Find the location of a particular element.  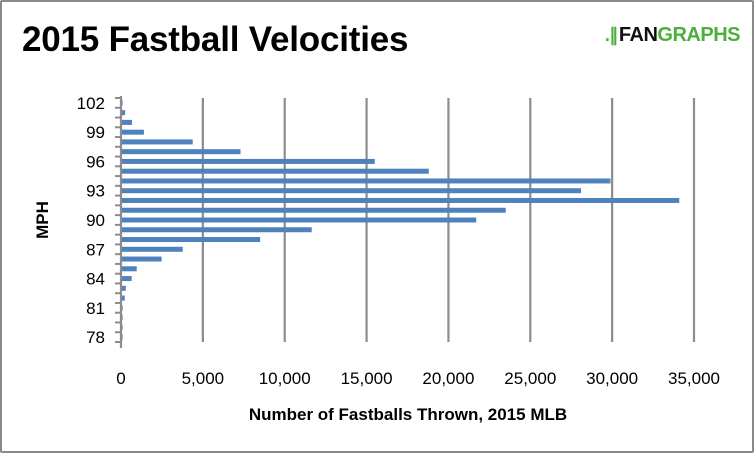

bar-102-mph is located at coordinates (122, 103).